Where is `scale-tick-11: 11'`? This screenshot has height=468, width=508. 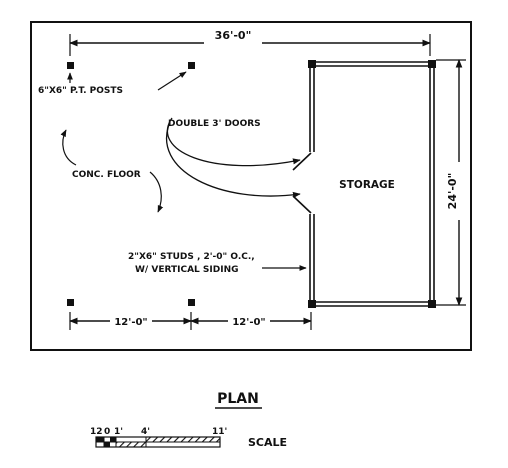 scale-tick-11: 11' is located at coordinates (219, 432).